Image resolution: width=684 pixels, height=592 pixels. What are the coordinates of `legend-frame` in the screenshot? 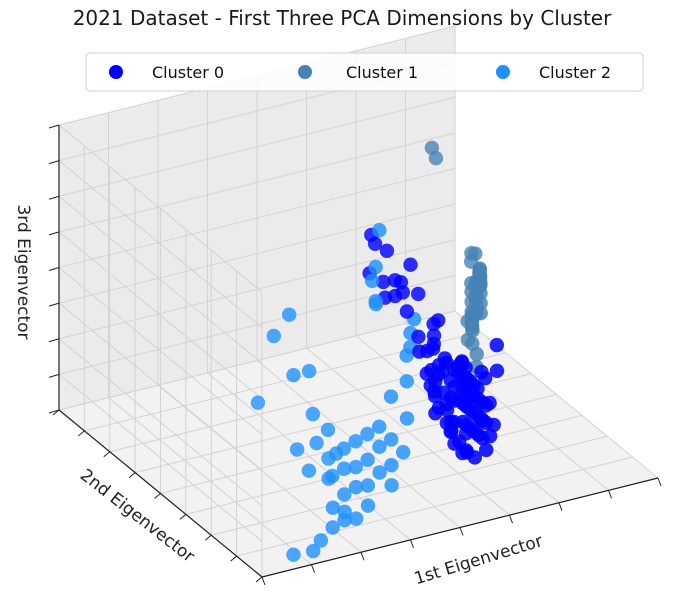 It's located at (364, 72).